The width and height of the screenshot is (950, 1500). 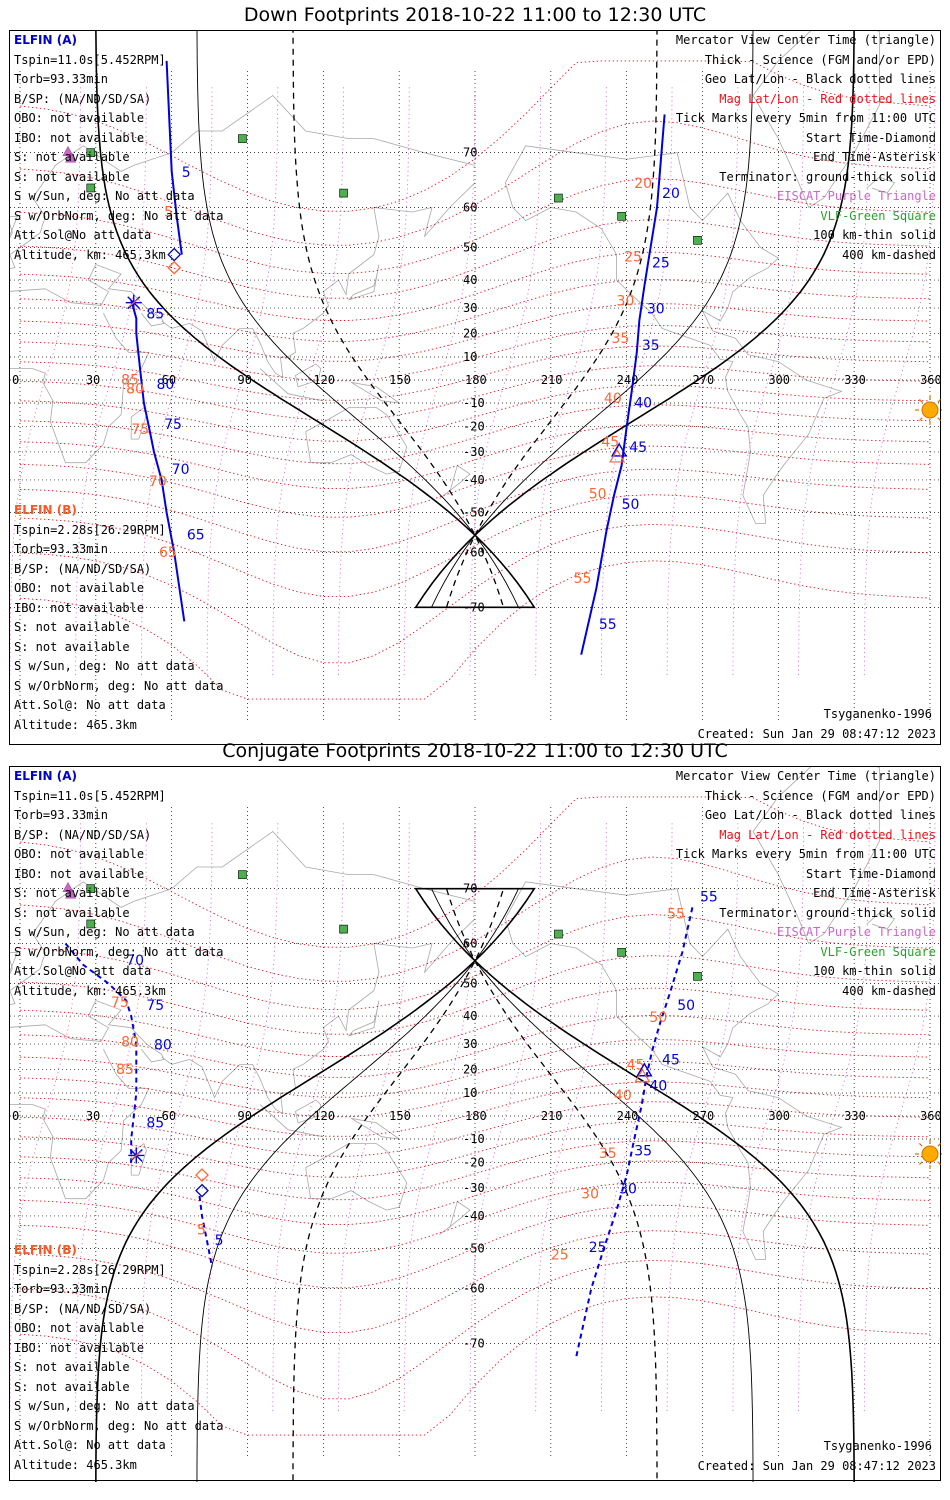 I want to click on legend-mag-grid: Mag Lat/Lon - Red dotted lines, so click(x=827, y=834).